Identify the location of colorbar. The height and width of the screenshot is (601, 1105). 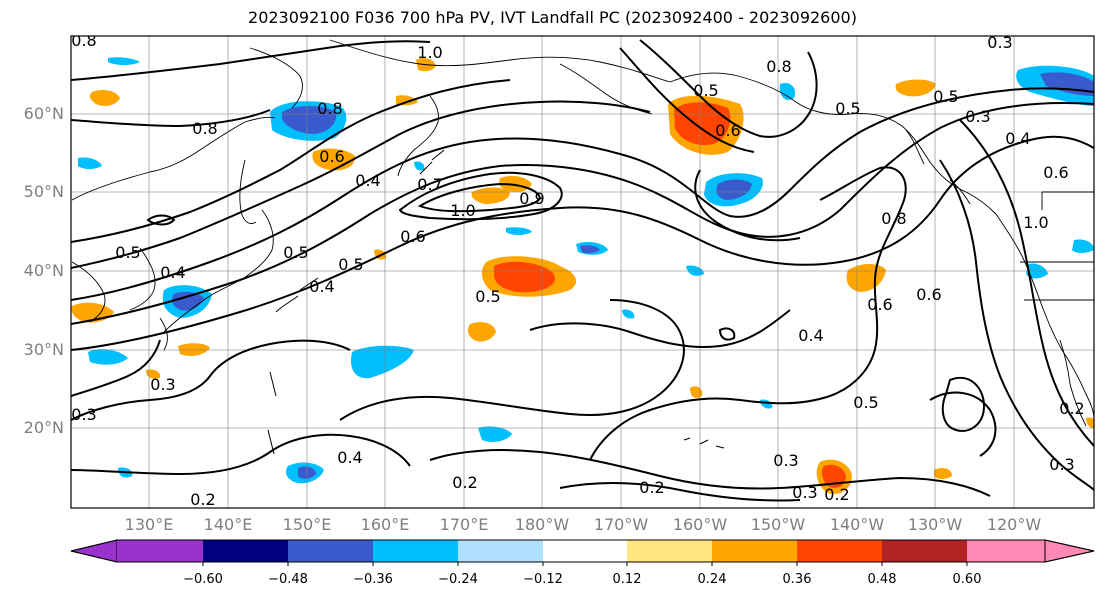
(582, 552).